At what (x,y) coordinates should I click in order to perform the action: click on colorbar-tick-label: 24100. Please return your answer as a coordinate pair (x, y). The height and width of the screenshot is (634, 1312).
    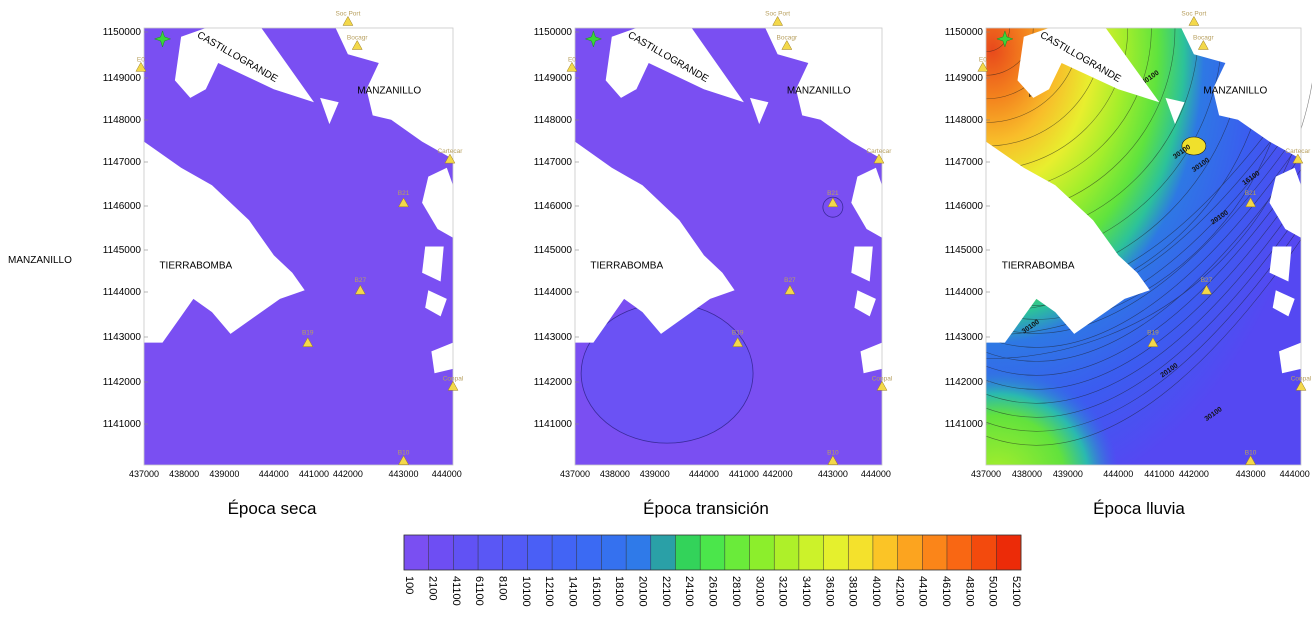
    Looking at the image, I should click on (689, 591).